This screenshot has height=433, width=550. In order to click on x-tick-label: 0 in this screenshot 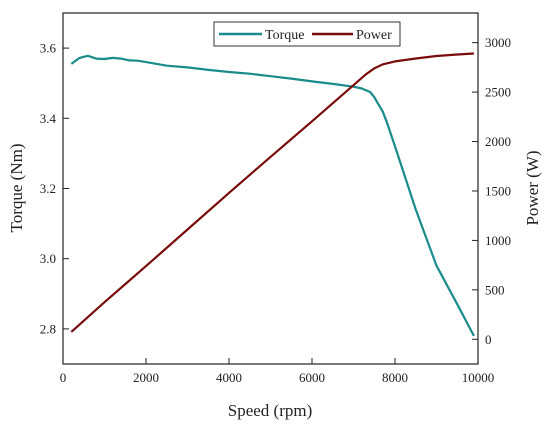, I will do `click(63, 377)`.